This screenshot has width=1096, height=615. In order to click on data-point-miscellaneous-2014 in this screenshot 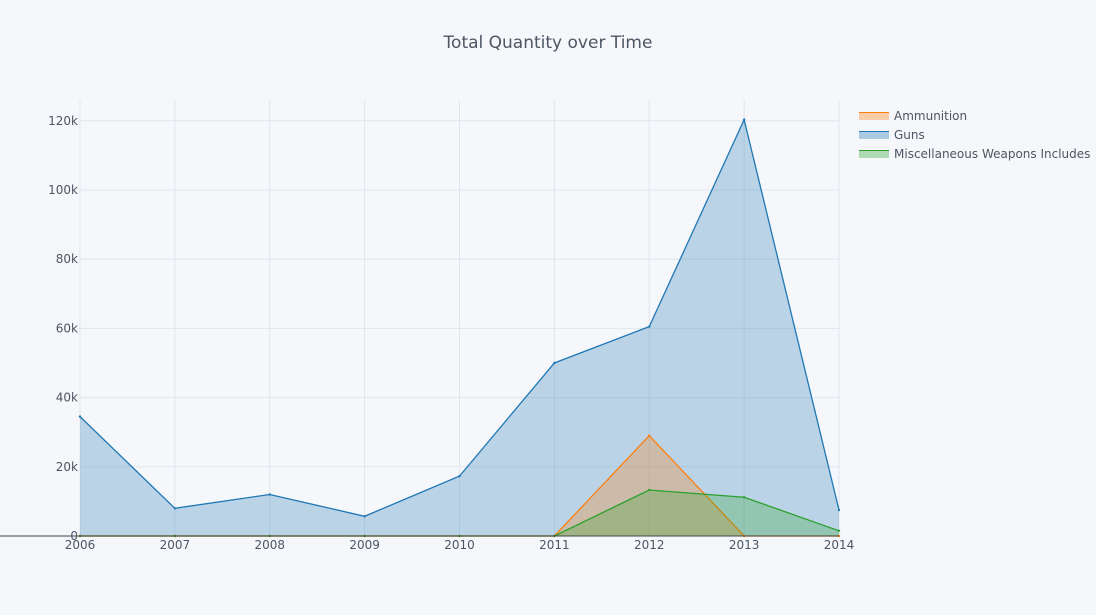, I will do `click(839, 531)`.